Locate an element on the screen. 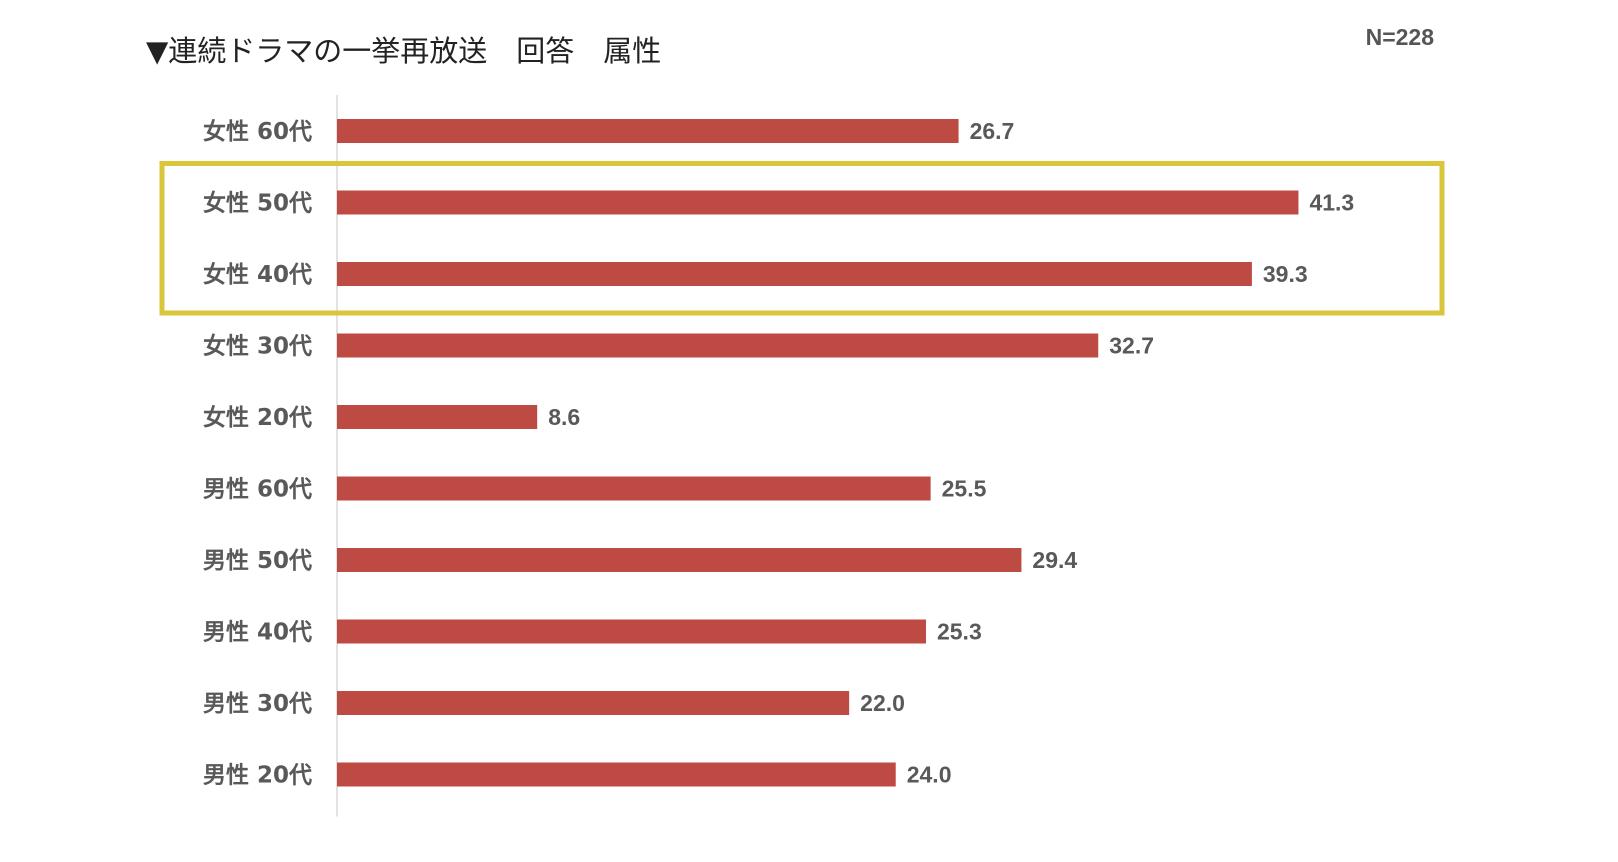 Image resolution: width=1618 pixels, height=862 pixels. category-label: 男性 50代 is located at coordinates (257, 561).